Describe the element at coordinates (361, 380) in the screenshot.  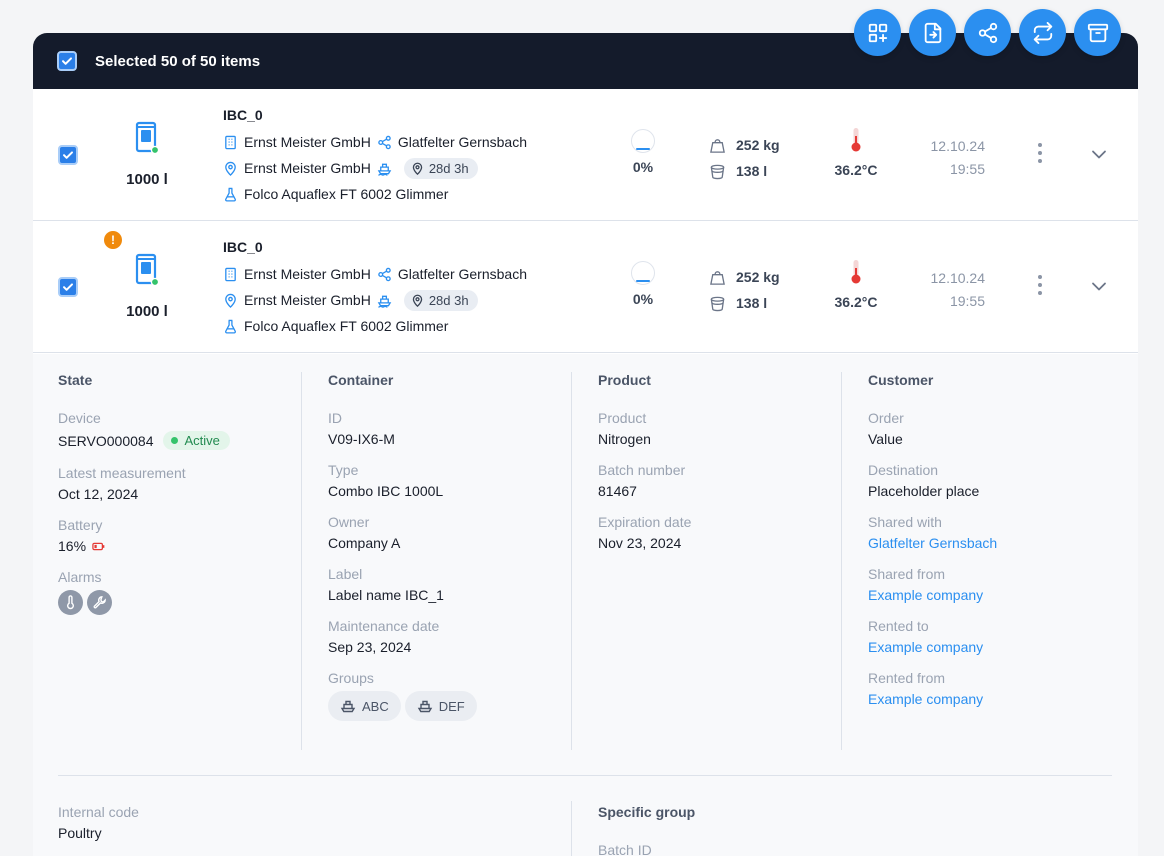
I see `section-heading: Container` at that location.